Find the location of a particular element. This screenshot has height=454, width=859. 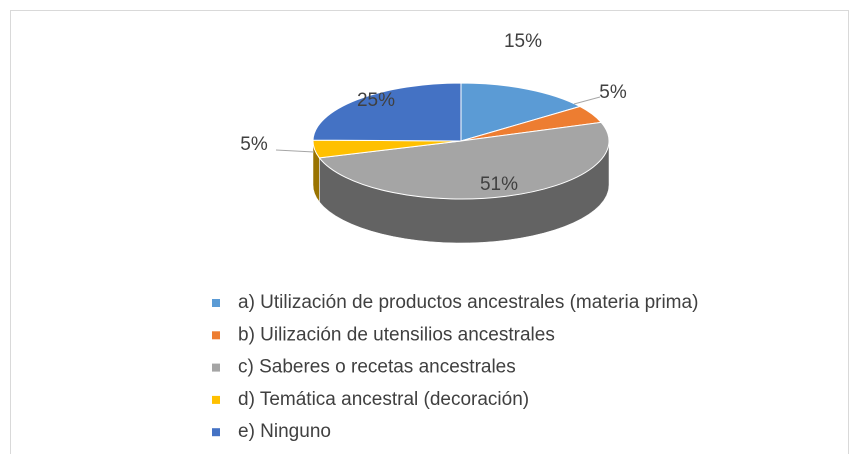

data-label: 15% is located at coordinates (523, 41).